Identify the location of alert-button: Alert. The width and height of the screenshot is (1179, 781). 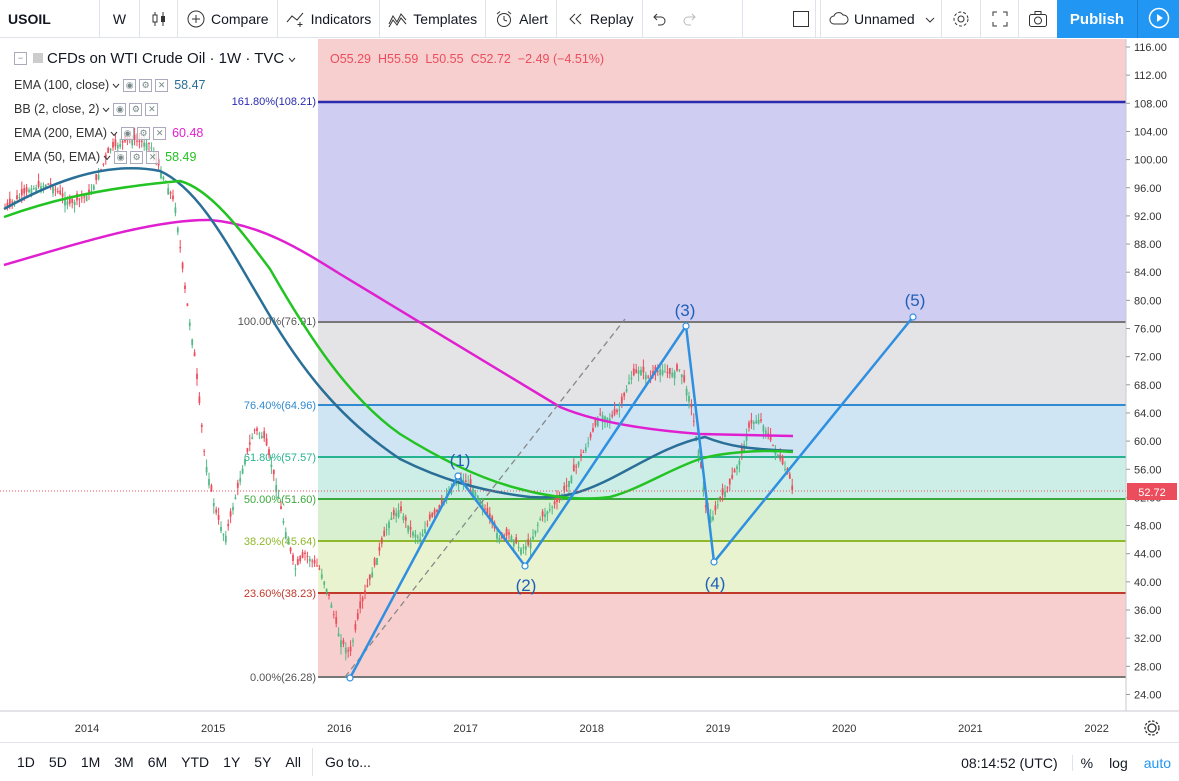
(521, 19).